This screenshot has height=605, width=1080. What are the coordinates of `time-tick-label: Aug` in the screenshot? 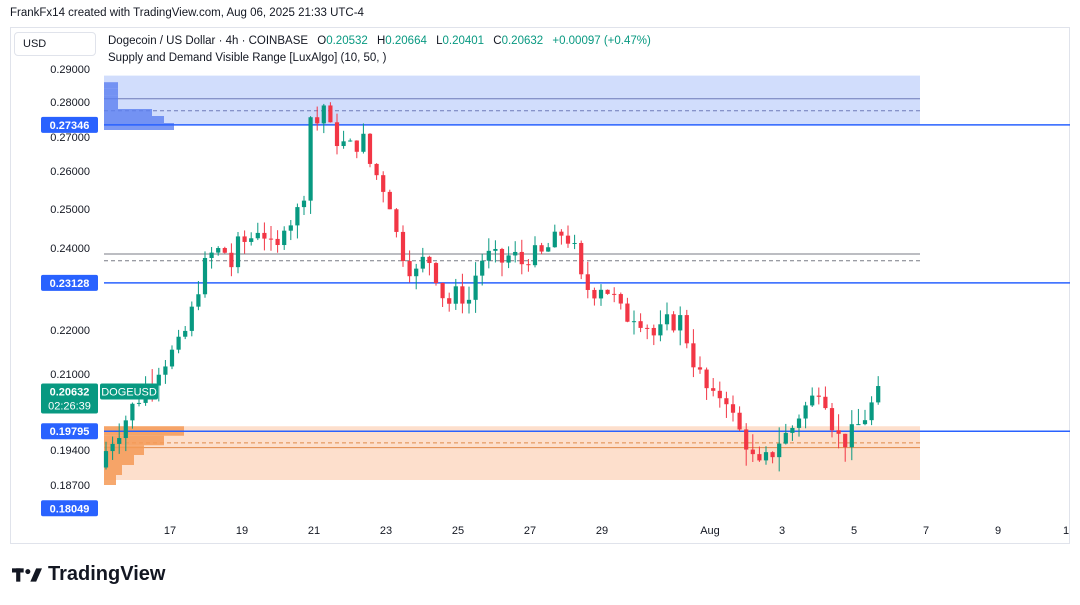 It's located at (710, 531).